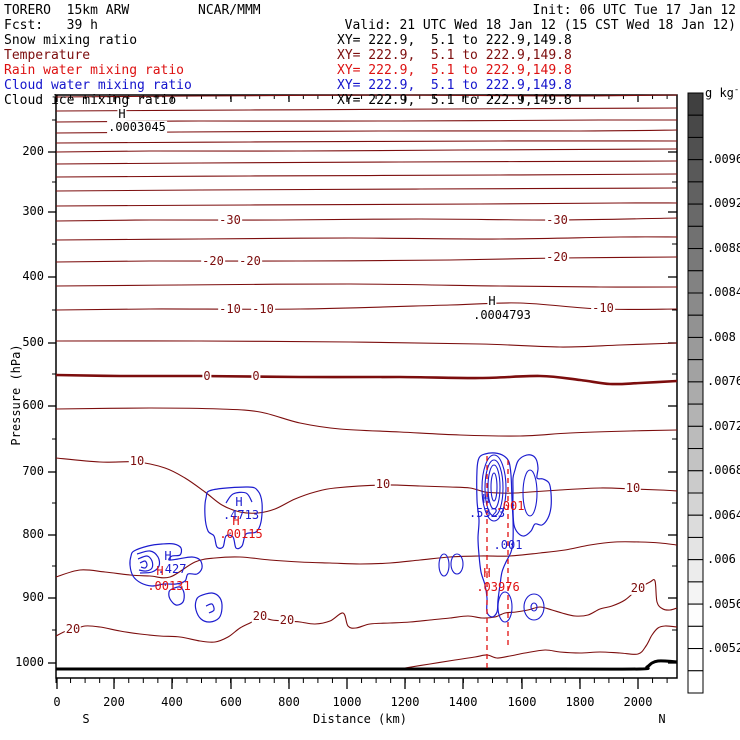 The image size is (740, 740). What do you see at coordinates (229, 10) in the screenshot?
I see `org-label: NCAR/MMM` at bounding box center [229, 10].